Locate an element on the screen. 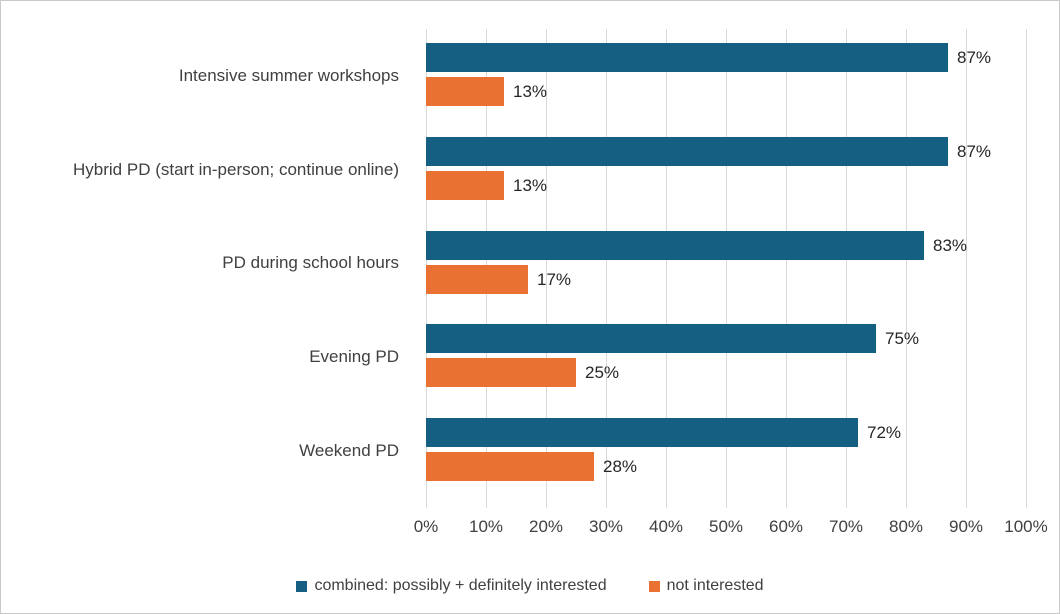 The width and height of the screenshot is (1060, 614). x-axis: 0% 10% 20% 30% 40% 50% 60% 70% 80% 90% 100% is located at coordinates (530, 527).